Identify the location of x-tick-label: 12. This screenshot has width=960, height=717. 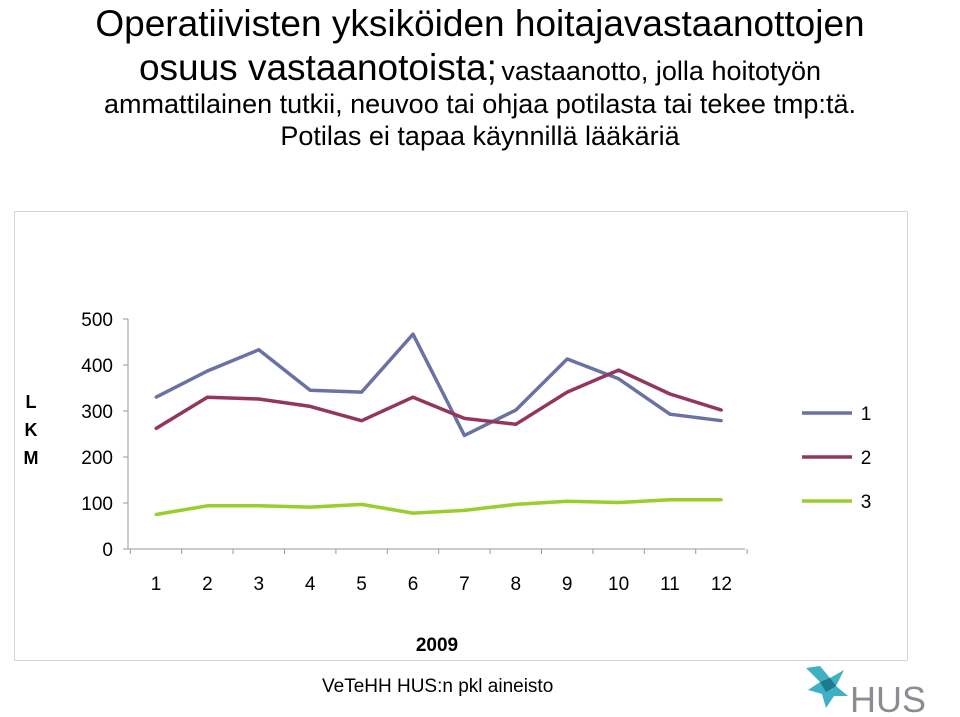
(721, 584).